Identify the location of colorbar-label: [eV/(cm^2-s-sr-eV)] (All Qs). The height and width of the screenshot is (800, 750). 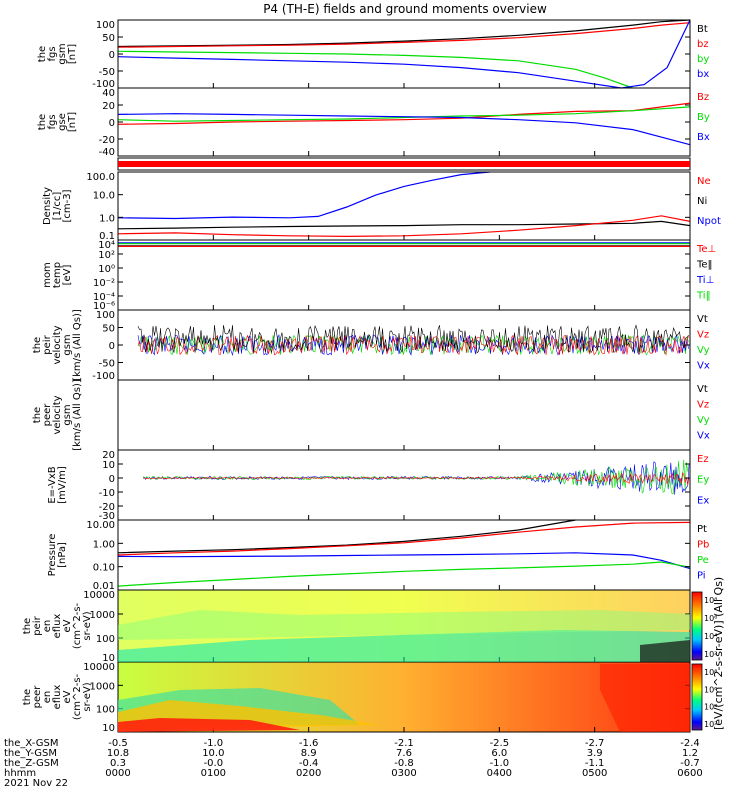
(718, 653).